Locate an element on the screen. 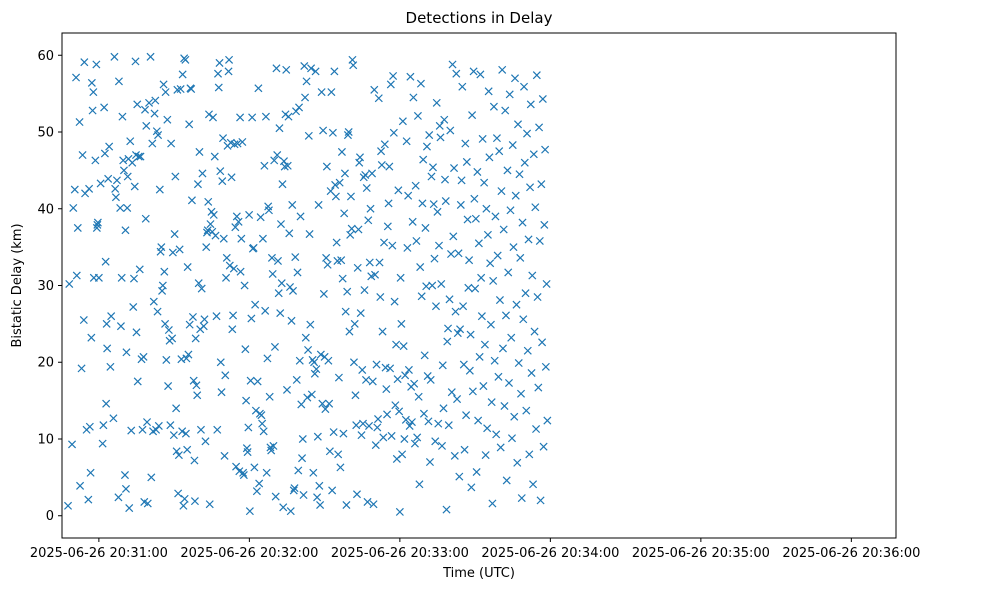 The height and width of the screenshot is (590, 988). x-tick-label: 2025-06-26 20:36:00 is located at coordinates (851, 553).